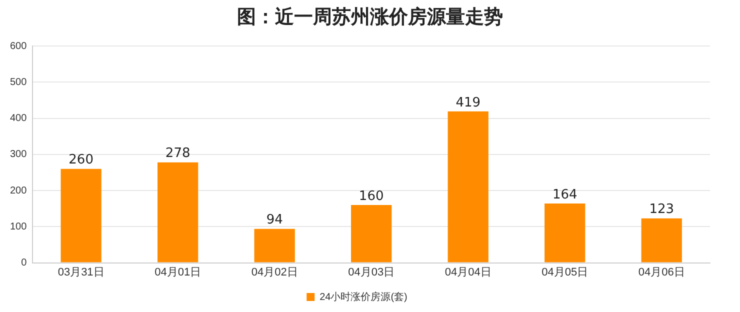 The image size is (740, 312). I want to click on x-tick-label: 04月02日, so click(274, 272).